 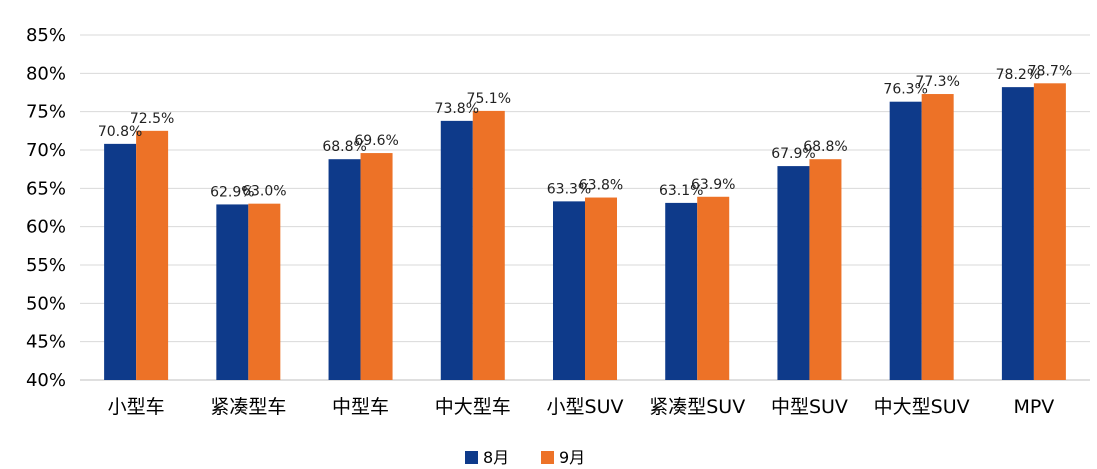 What do you see at coordinates (697, 407) in the screenshot?
I see `x-category-label: 紧凑型SUV` at bounding box center [697, 407].